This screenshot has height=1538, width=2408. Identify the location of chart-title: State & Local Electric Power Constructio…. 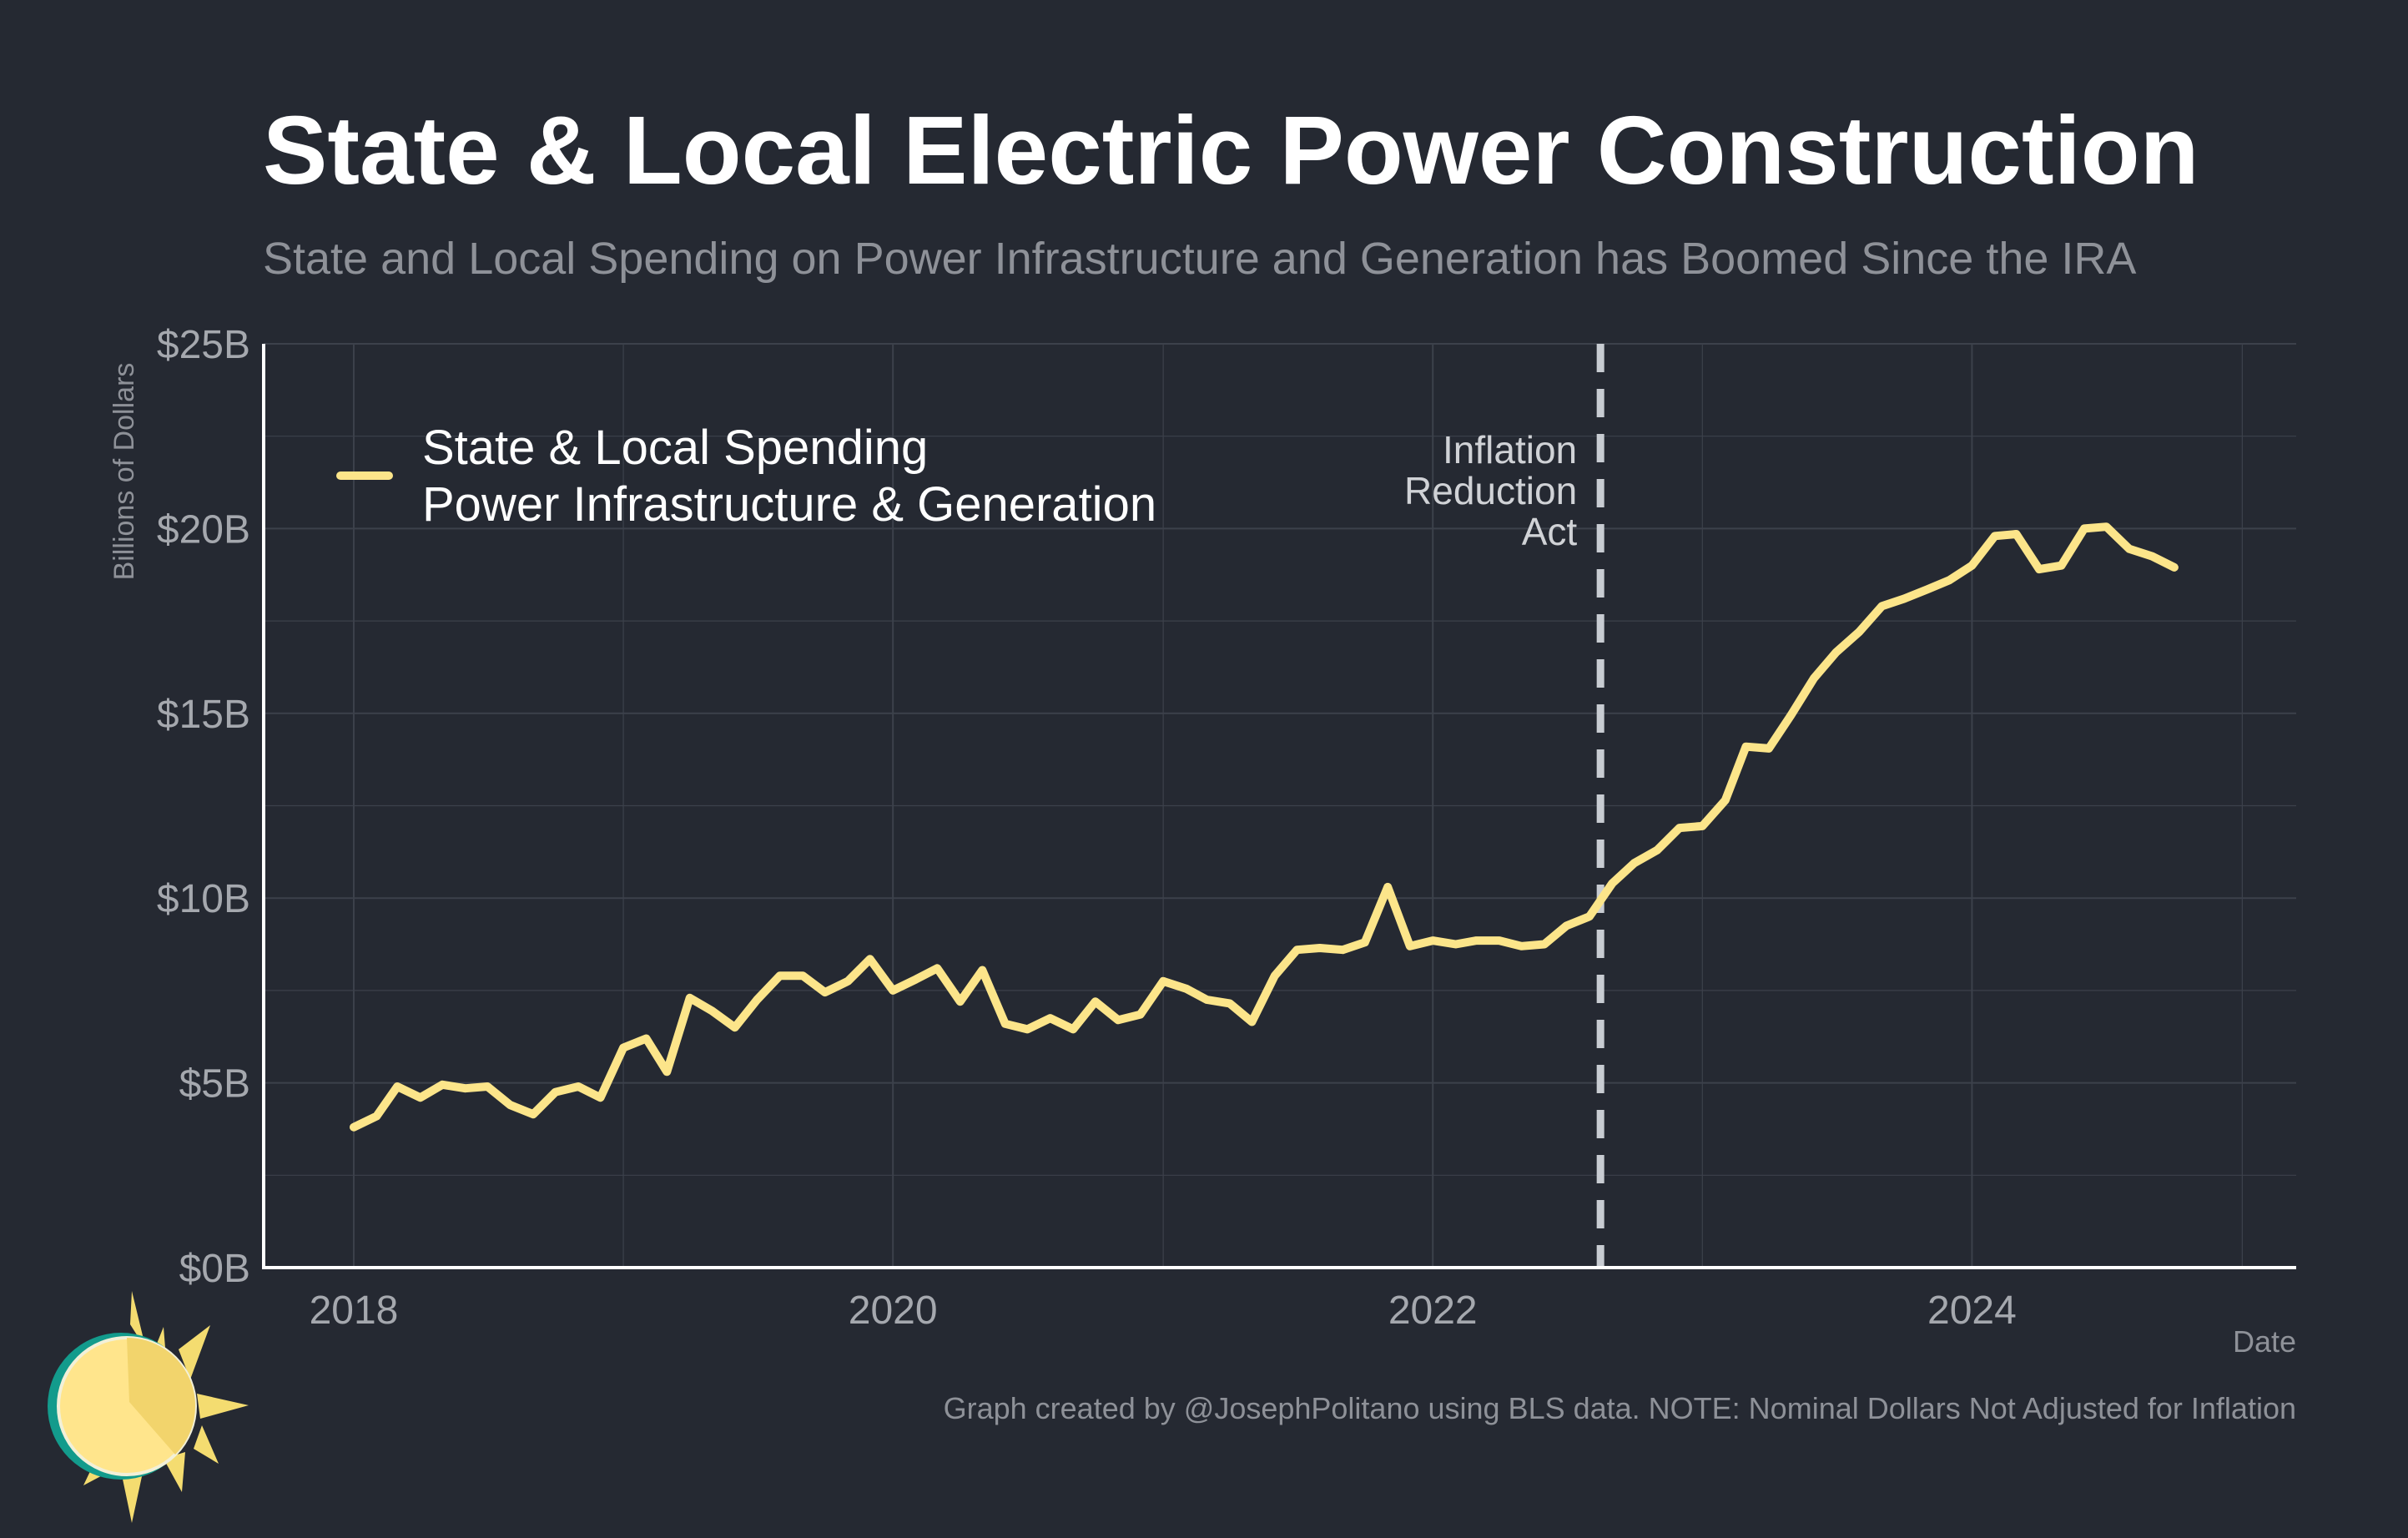
(1231, 150).